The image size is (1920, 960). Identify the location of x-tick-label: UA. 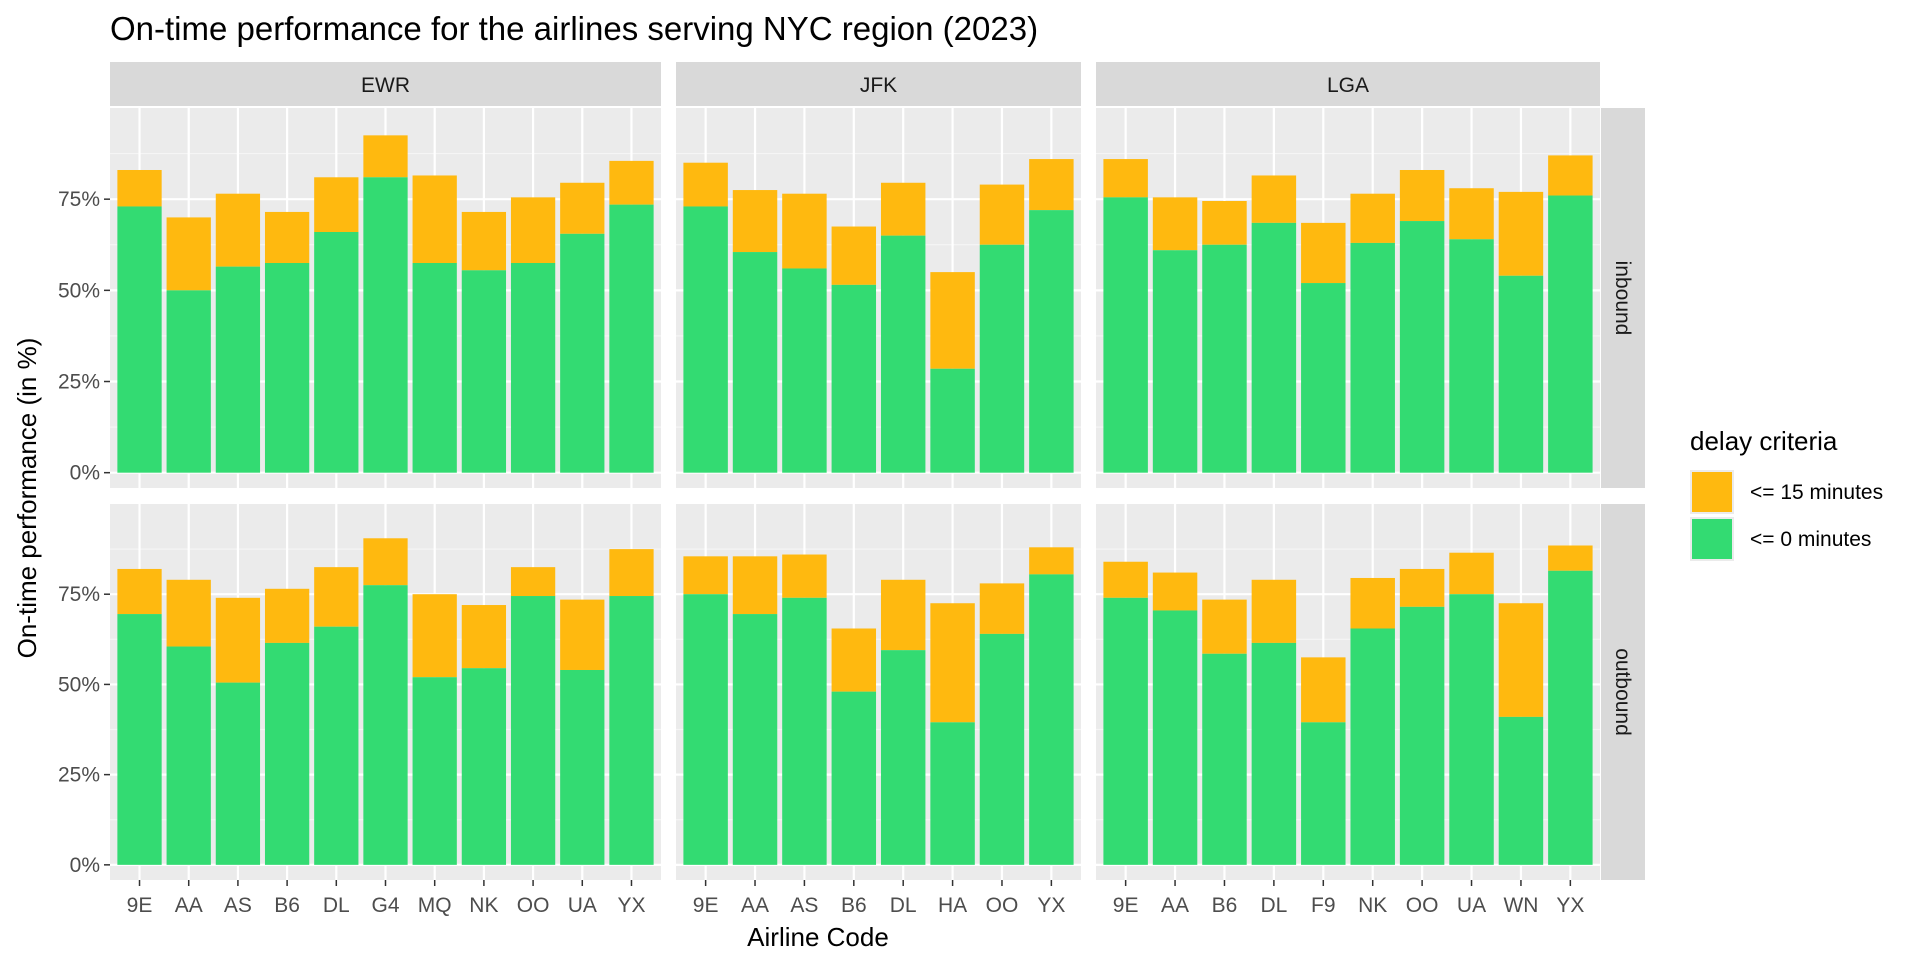
(1471, 905).